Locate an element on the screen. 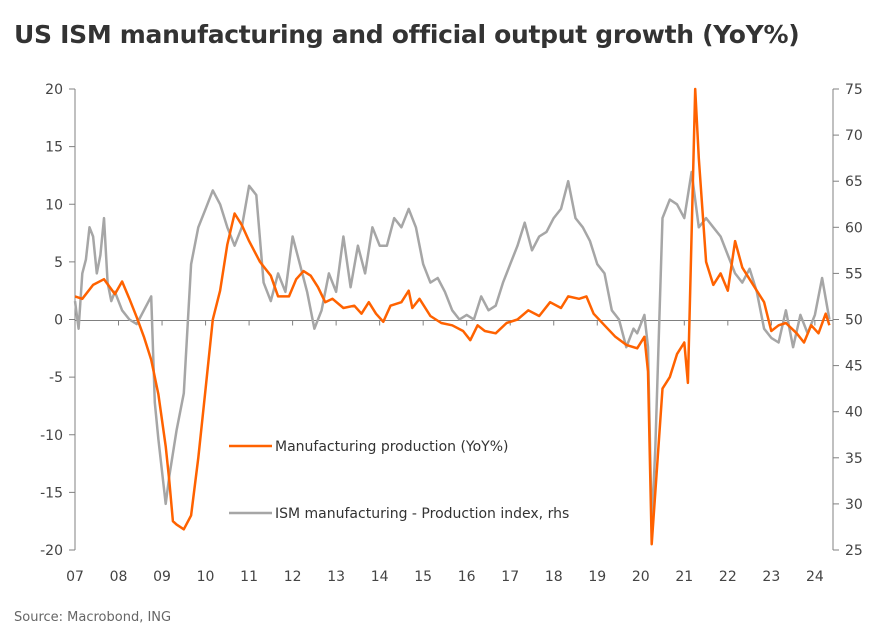 Image resolution: width=894 pixels, height=625 pixels. y-right-tick-label: 30 is located at coordinates (854, 505).